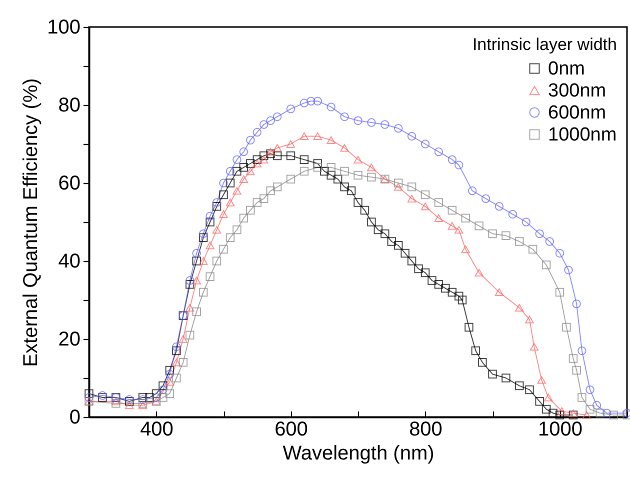 This screenshot has height=483, width=630. What do you see at coordinates (31, 222) in the screenshot?
I see `y-axis-title: External Quantum Efficiency (%)` at bounding box center [31, 222].